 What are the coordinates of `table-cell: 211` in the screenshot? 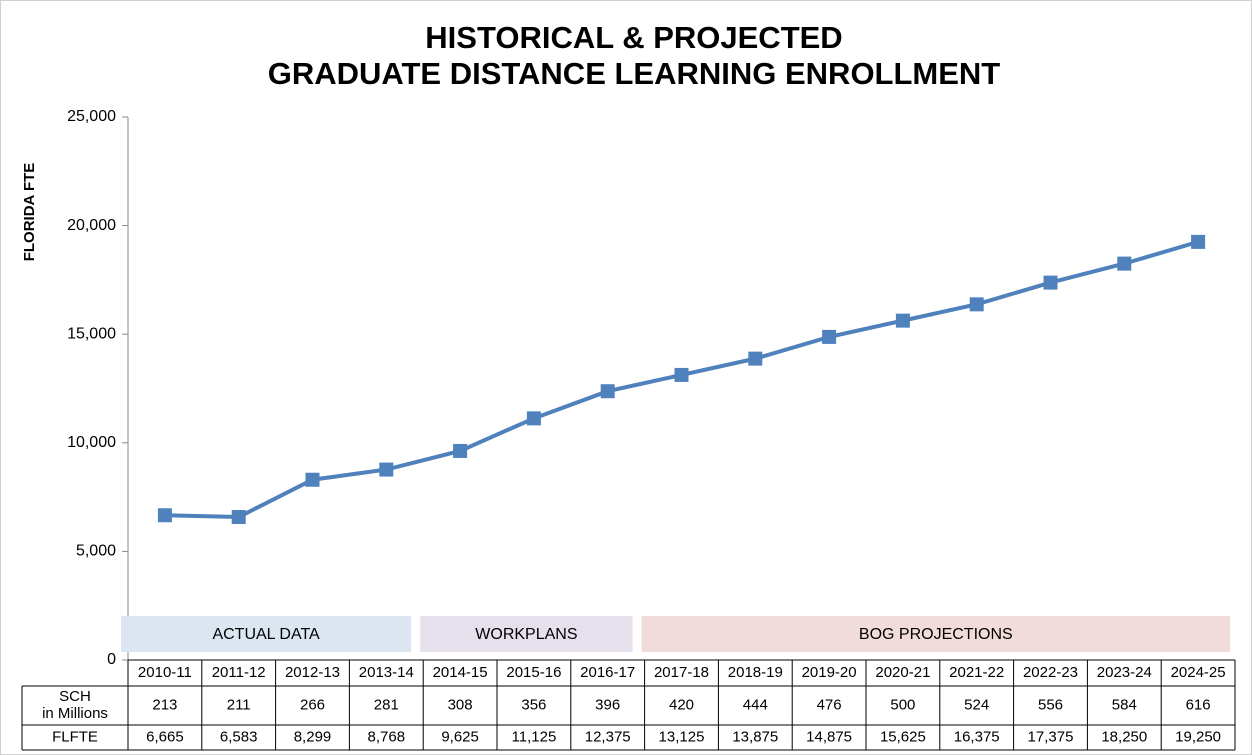 It's located at (239, 704).